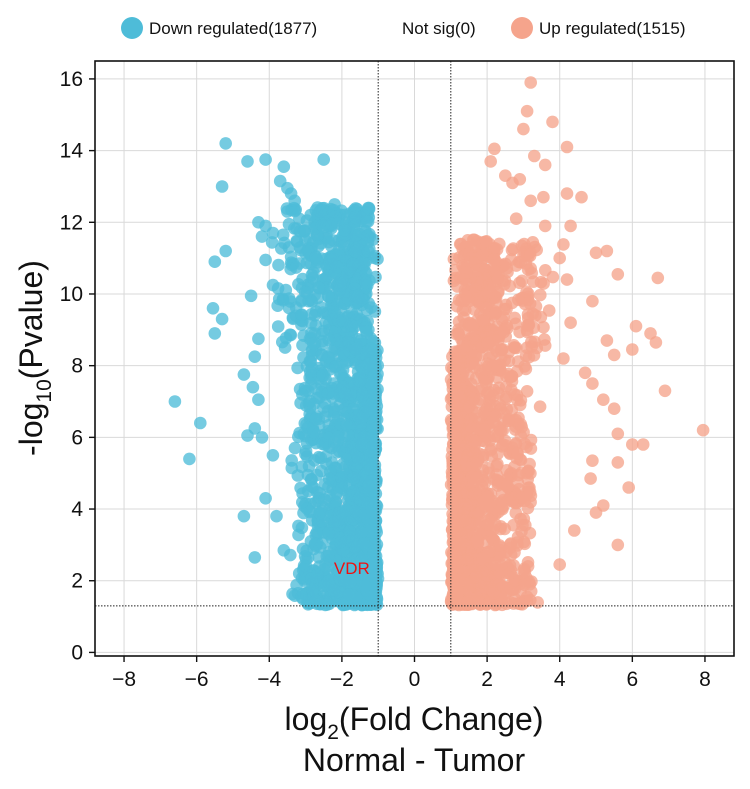 This screenshot has height=789, width=750. I want to click on legend-swatch-up, so click(522, 28).